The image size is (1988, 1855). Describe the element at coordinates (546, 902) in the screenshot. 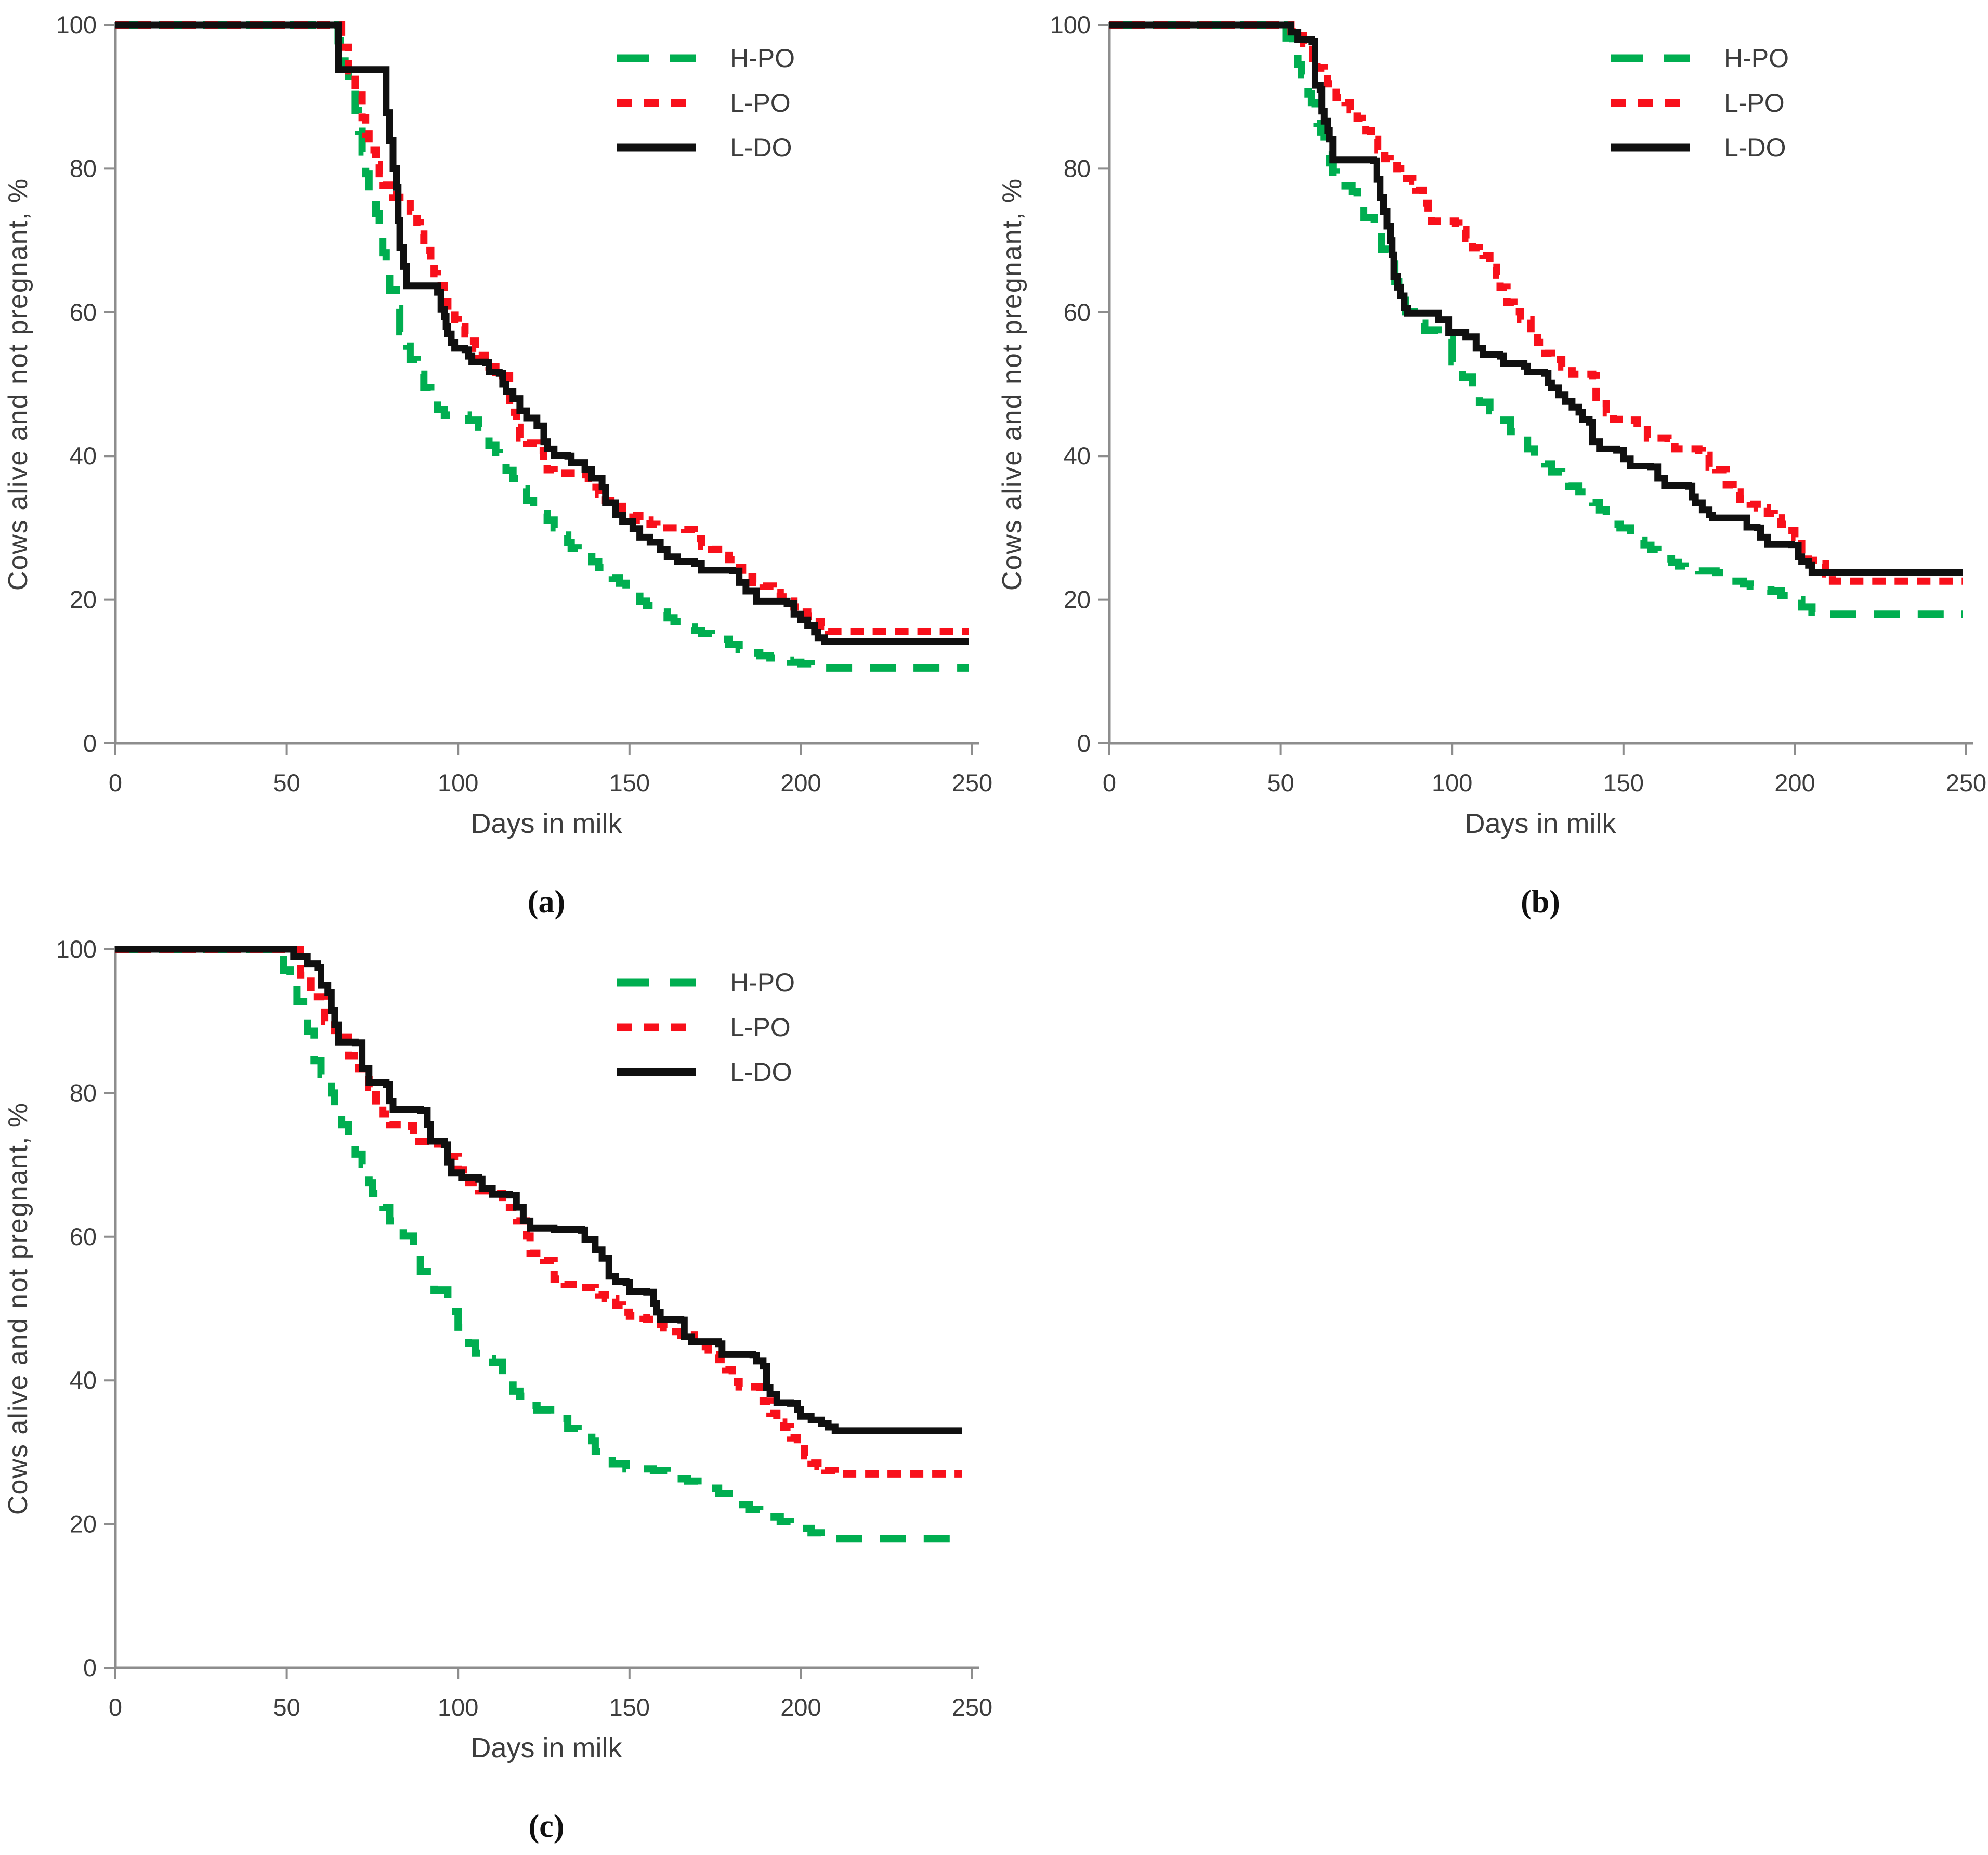

I see `caption-a: (a)` at that location.